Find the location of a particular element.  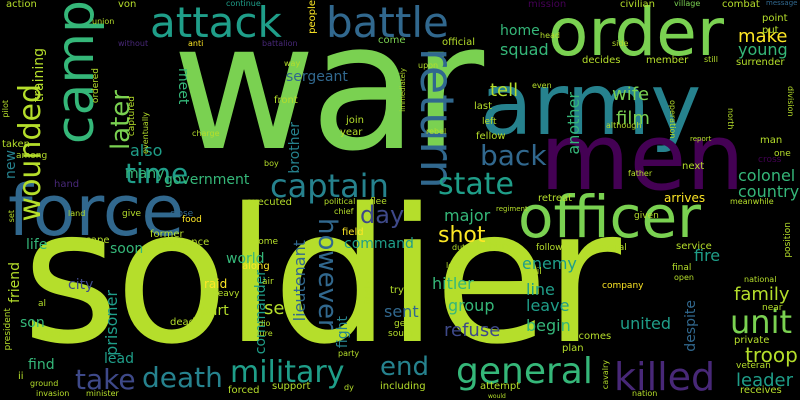

word-make: make is located at coordinates (763, 36).